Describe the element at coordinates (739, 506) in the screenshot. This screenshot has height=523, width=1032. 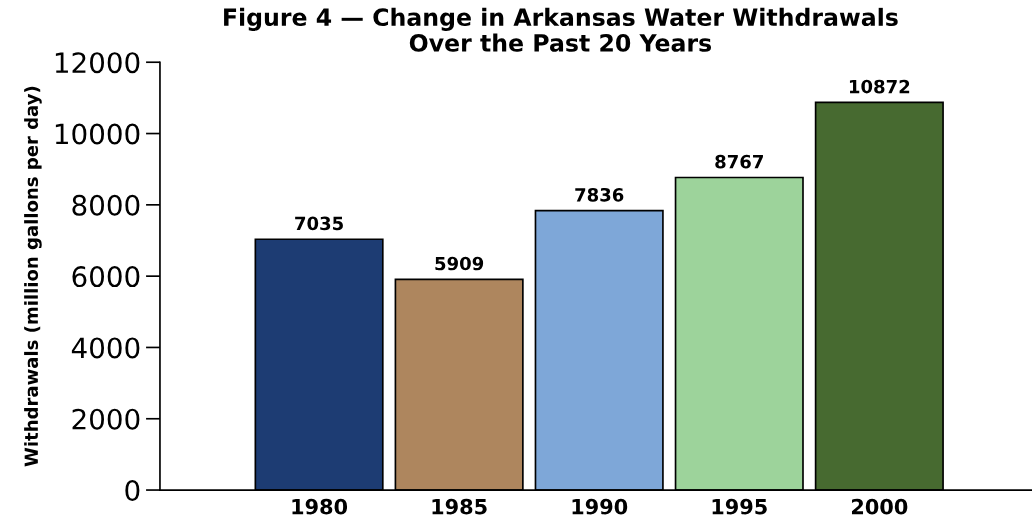
I see `x-tick-label: 1995` at that location.